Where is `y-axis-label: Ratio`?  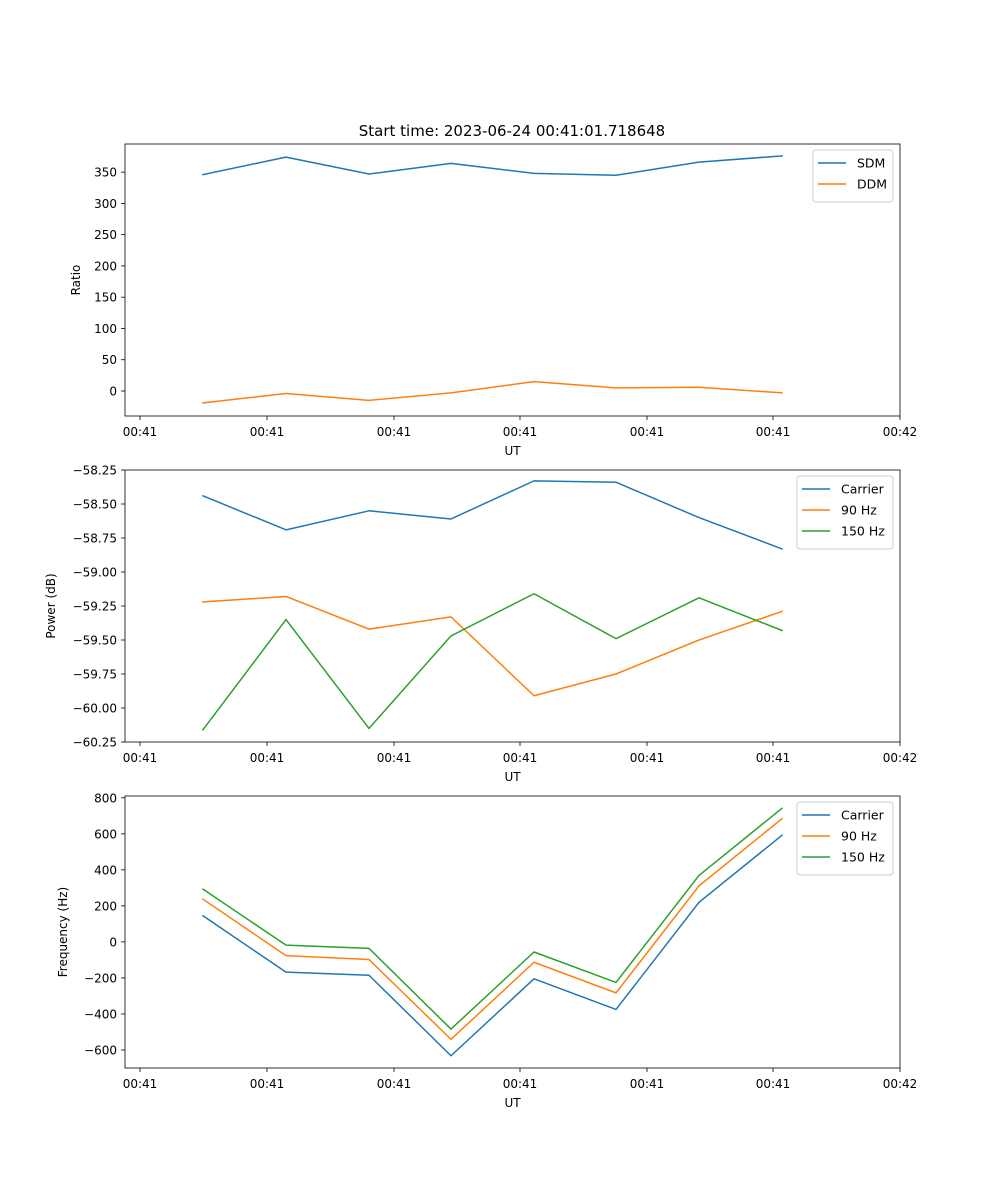
y-axis-label: Ratio is located at coordinates (76, 280).